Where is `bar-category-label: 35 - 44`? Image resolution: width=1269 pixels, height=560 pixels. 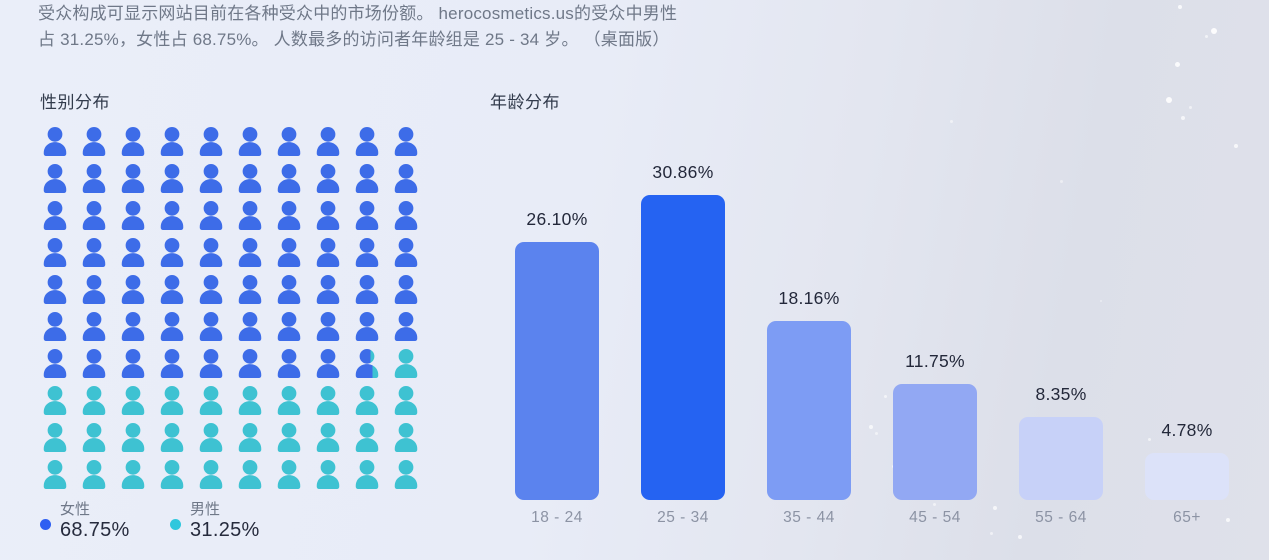
bar-category-label: 35 - 44 is located at coordinates (809, 517).